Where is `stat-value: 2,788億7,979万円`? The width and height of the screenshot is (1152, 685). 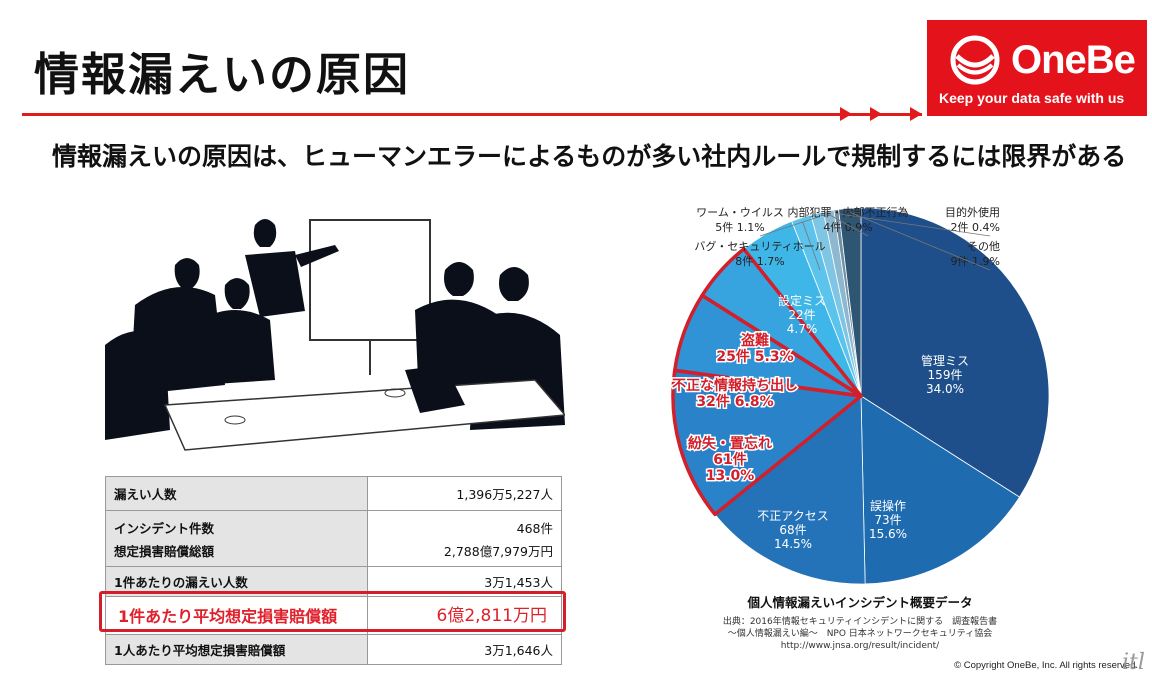
stat-value: 2,788億7,979万円 is located at coordinates (498, 551).